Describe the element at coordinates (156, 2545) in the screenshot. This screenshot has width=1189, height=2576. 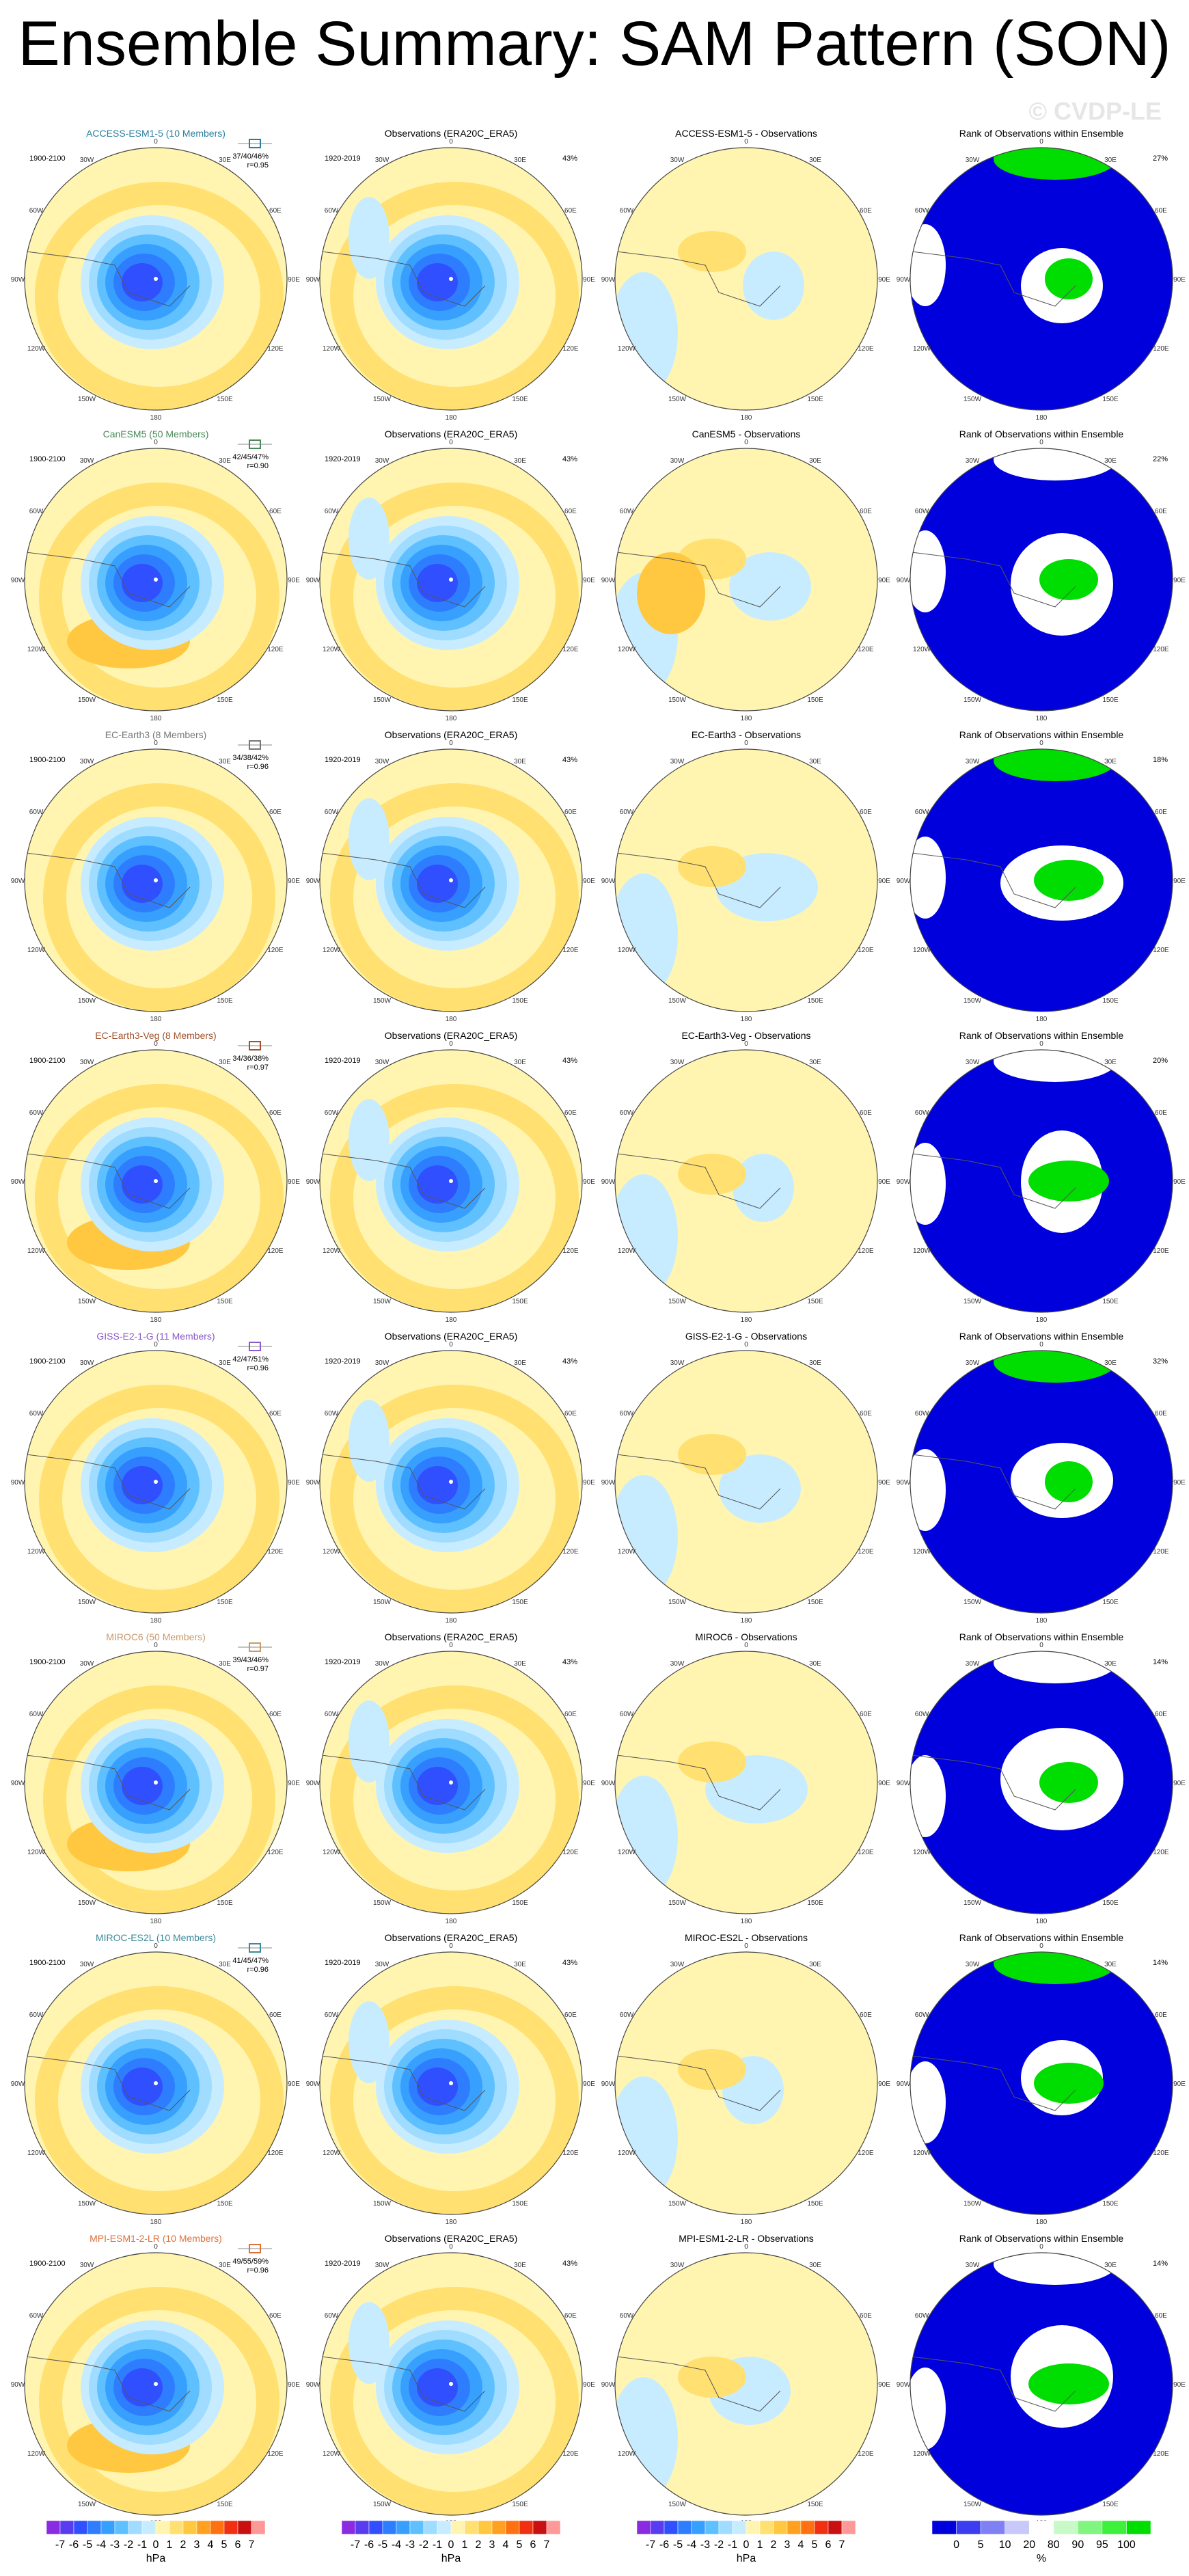
I see `colorbar-label: 0` at that location.